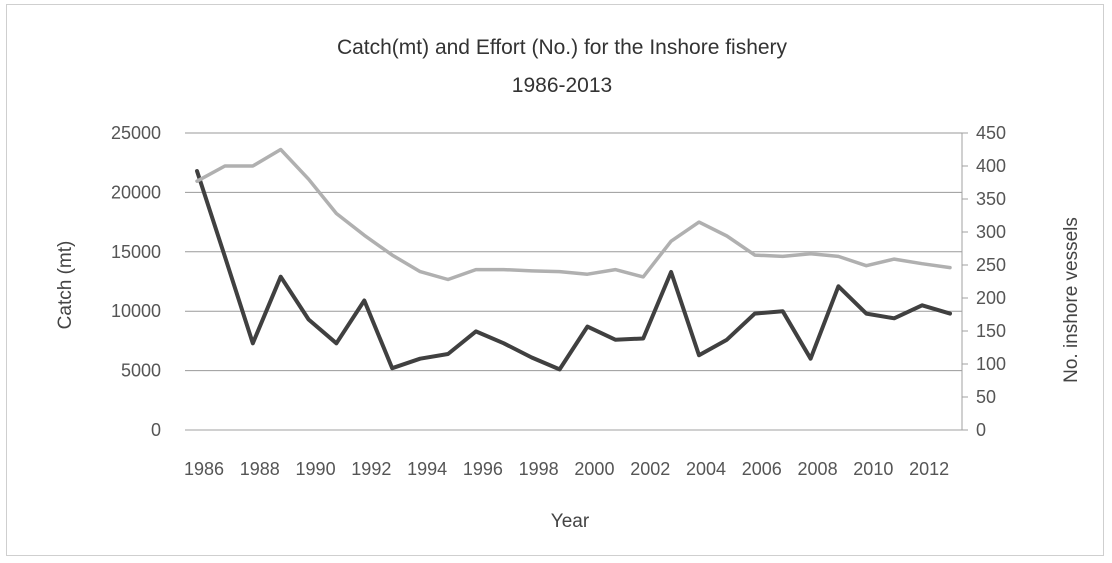 This screenshot has height=563, width=1112. What do you see at coordinates (991, 298) in the screenshot?
I see `y-right-tick-label: 200` at bounding box center [991, 298].